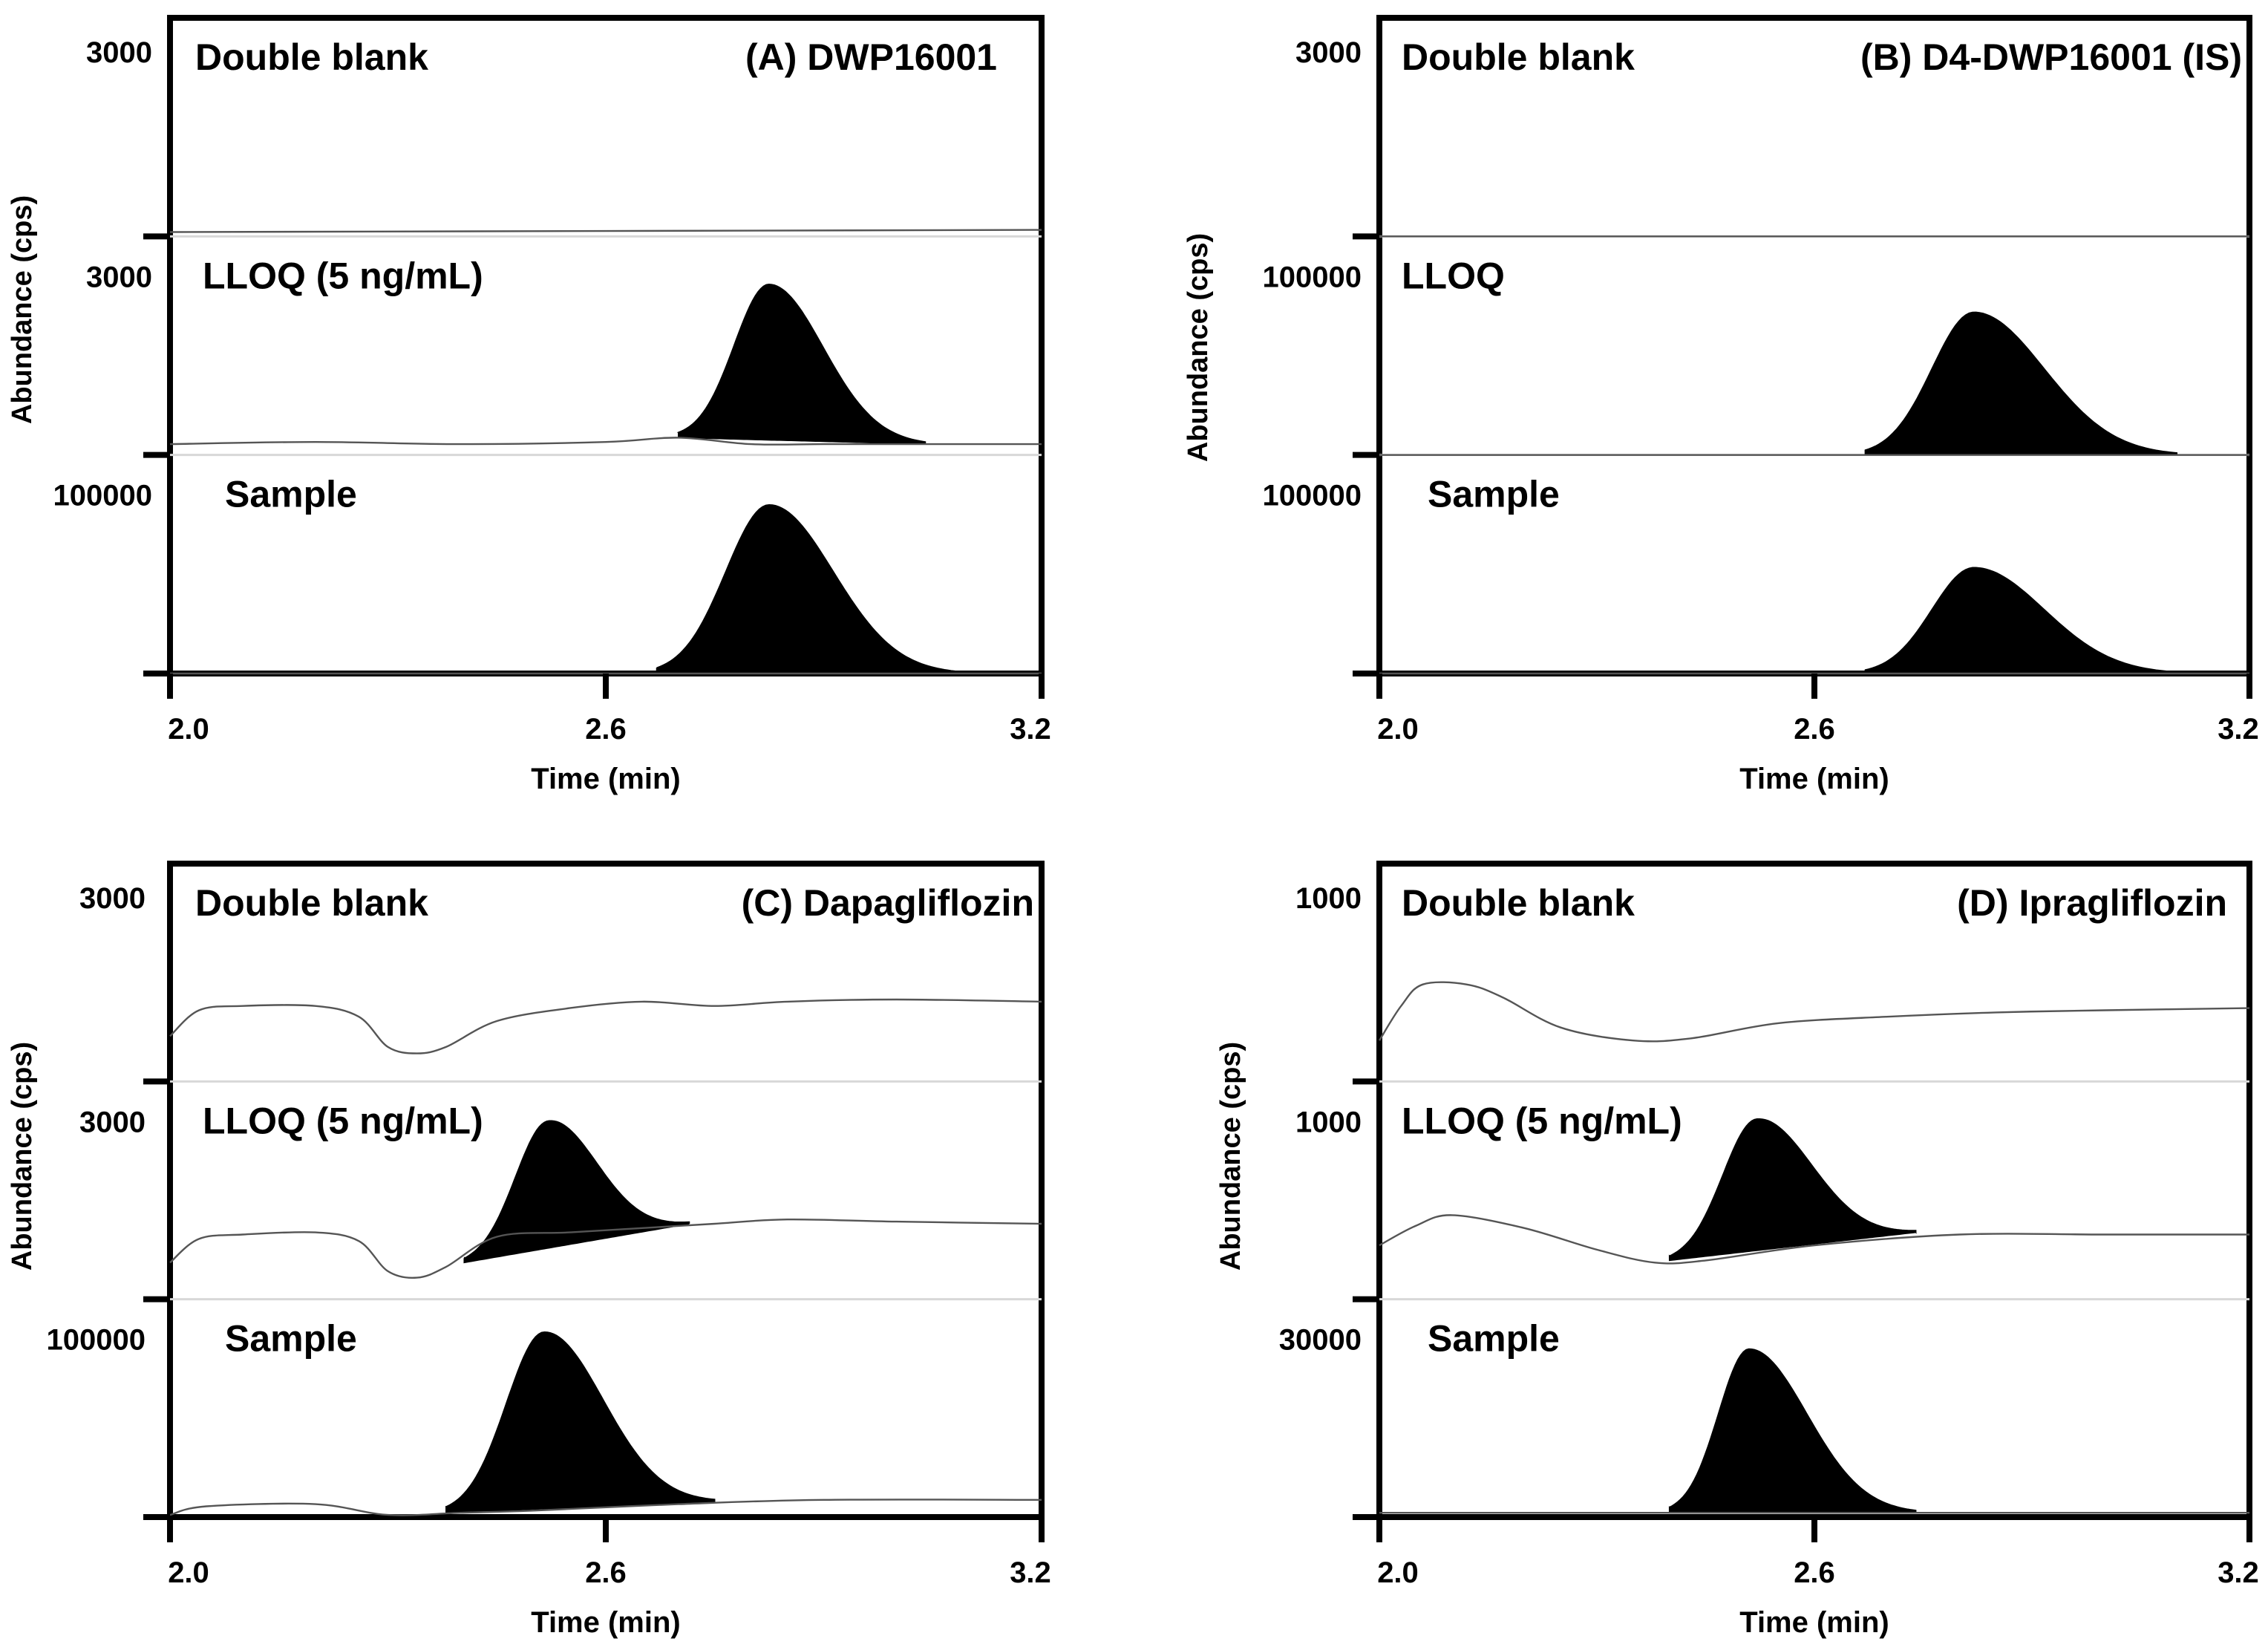 The width and height of the screenshot is (2268, 1650). I want to click on series-2: Sample 30000, so click(1764, 1416).